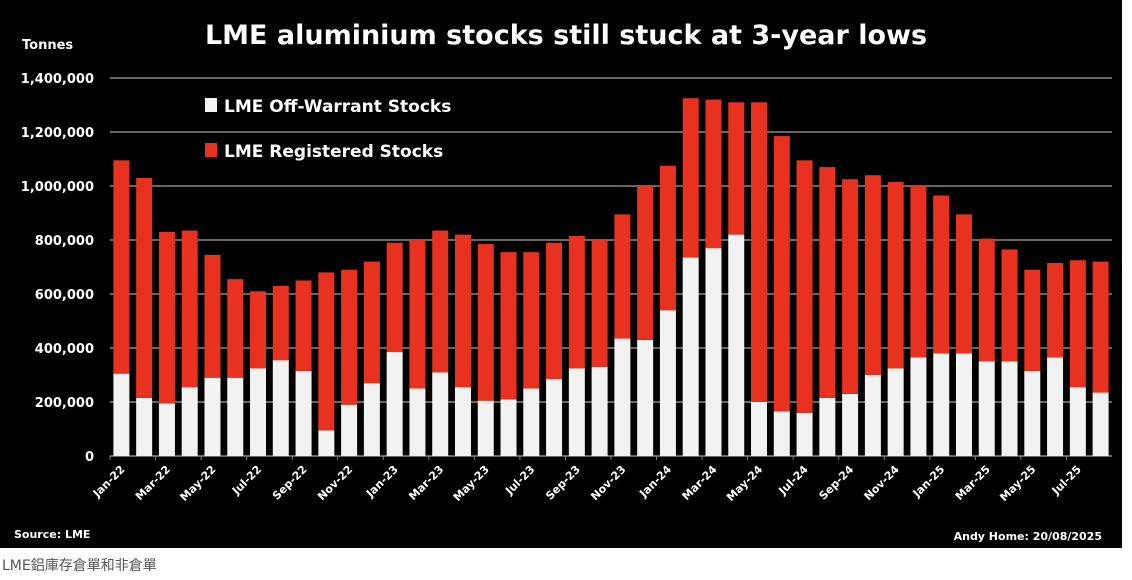 The width and height of the screenshot is (1132, 580). Describe the element at coordinates (471, 483) in the screenshot. I see `x-tick-label: May-23` at that location.